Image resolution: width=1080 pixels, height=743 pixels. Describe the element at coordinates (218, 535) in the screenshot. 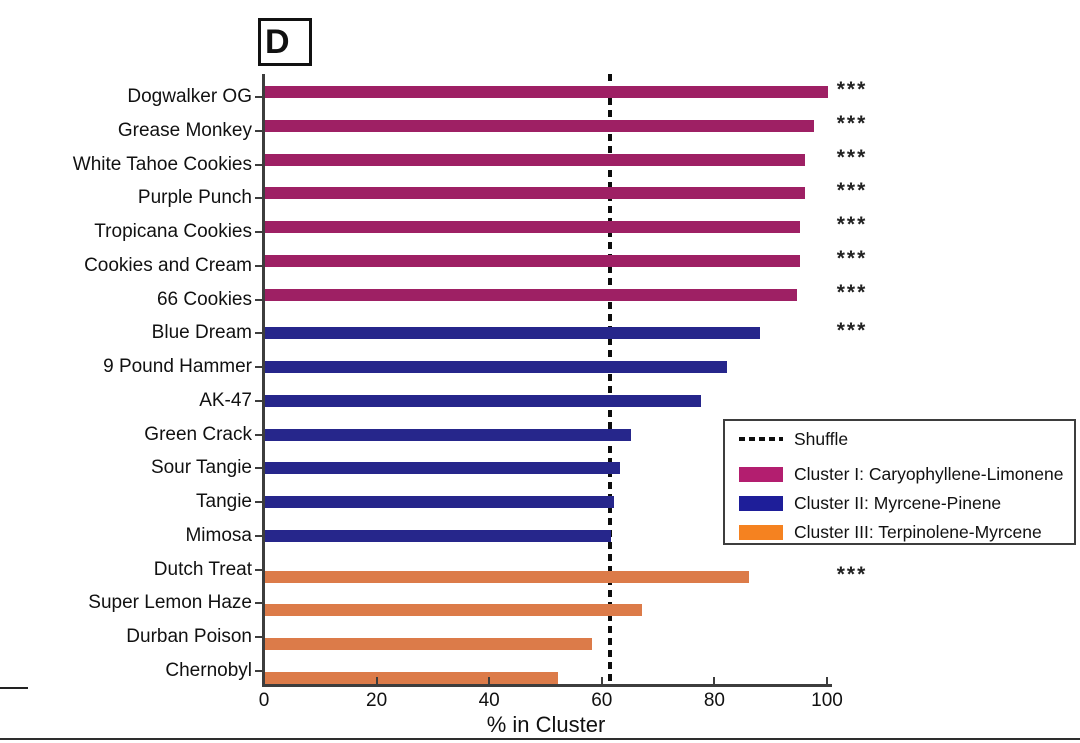

I see `category-label: Mimosa` at that location.